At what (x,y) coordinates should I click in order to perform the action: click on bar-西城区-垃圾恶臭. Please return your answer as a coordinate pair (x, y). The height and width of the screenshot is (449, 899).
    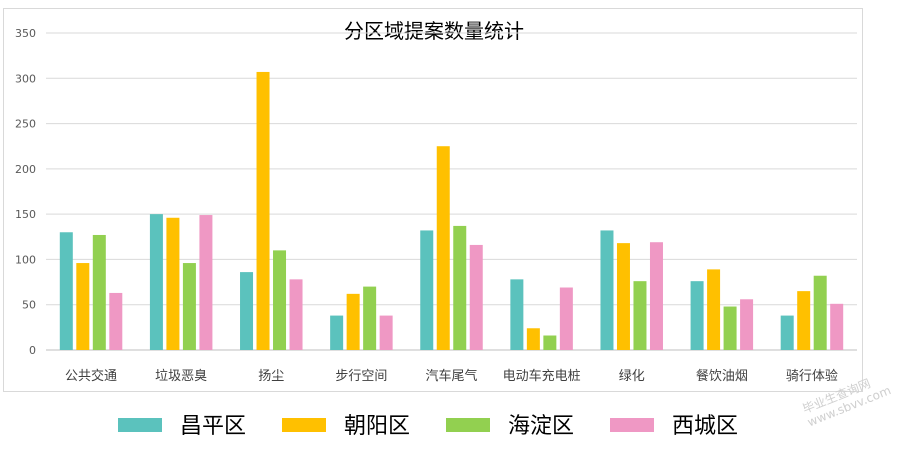
    Looking at the image, I should click on (206, 282).